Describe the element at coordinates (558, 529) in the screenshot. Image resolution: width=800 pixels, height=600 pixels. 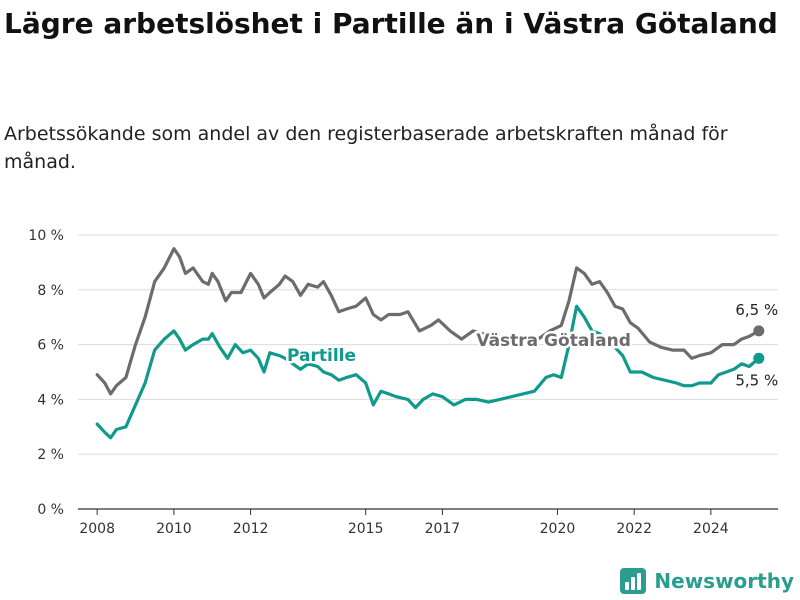
I see `x-tick-label: 2020` at that location.